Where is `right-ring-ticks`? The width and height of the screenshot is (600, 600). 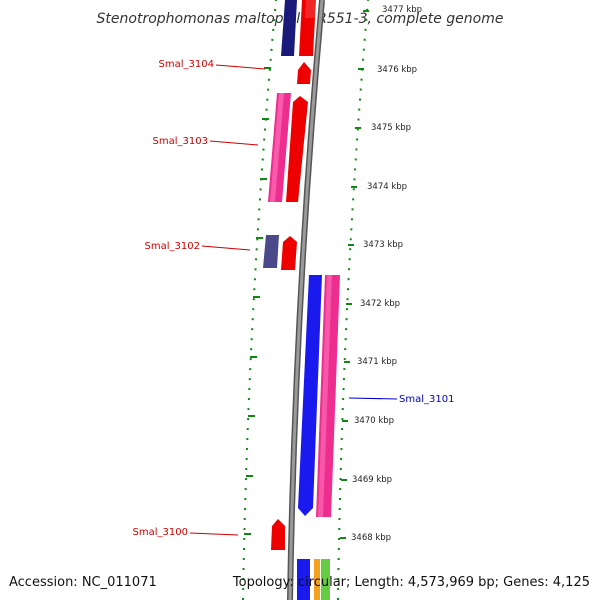
right-ring-ticks is located at coordinates (354, 274).